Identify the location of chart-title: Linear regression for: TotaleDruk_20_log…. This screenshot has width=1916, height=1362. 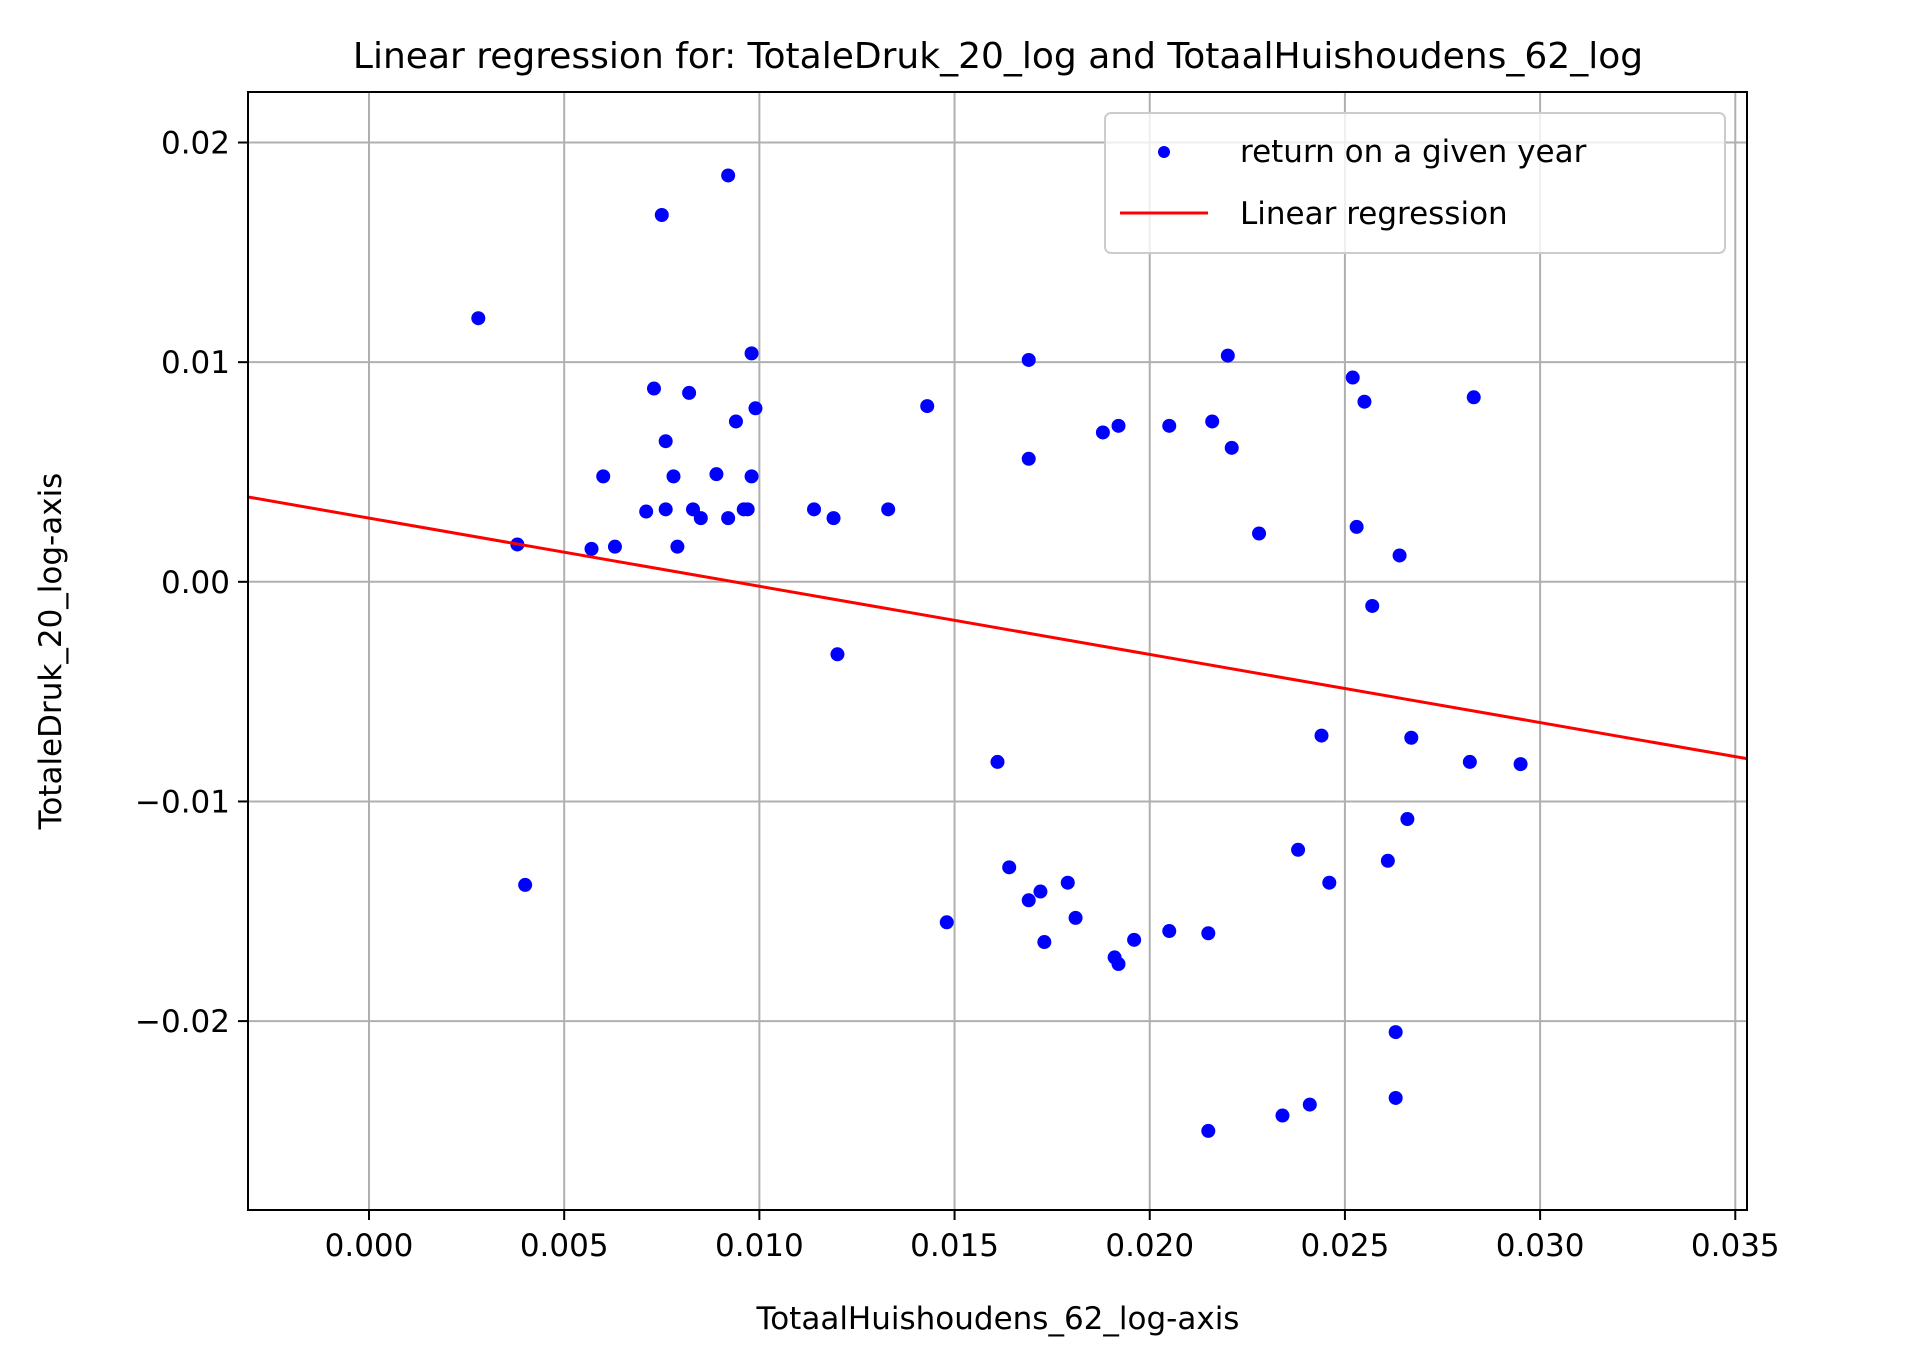
(998, 56).